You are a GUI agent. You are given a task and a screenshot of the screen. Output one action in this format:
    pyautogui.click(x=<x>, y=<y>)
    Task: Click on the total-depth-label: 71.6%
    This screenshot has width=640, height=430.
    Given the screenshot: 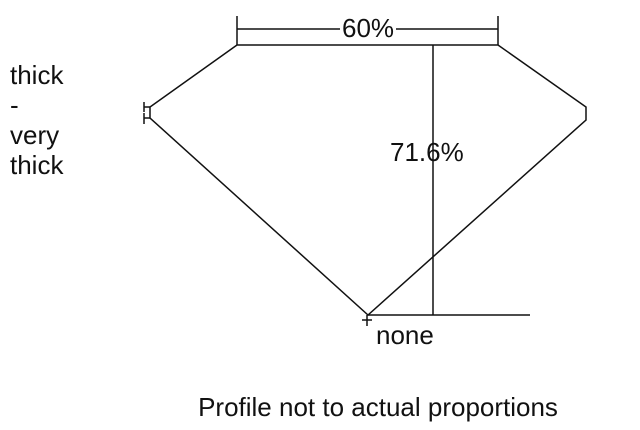 What is the action you would take?
    pyautogui.click(x=427, y=152)
    